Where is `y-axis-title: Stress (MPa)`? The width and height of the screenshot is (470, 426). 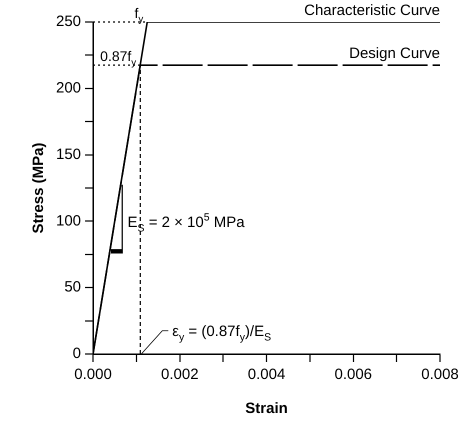
y-axis-title: Stress (MPa) is located at coordinates (39, 188).